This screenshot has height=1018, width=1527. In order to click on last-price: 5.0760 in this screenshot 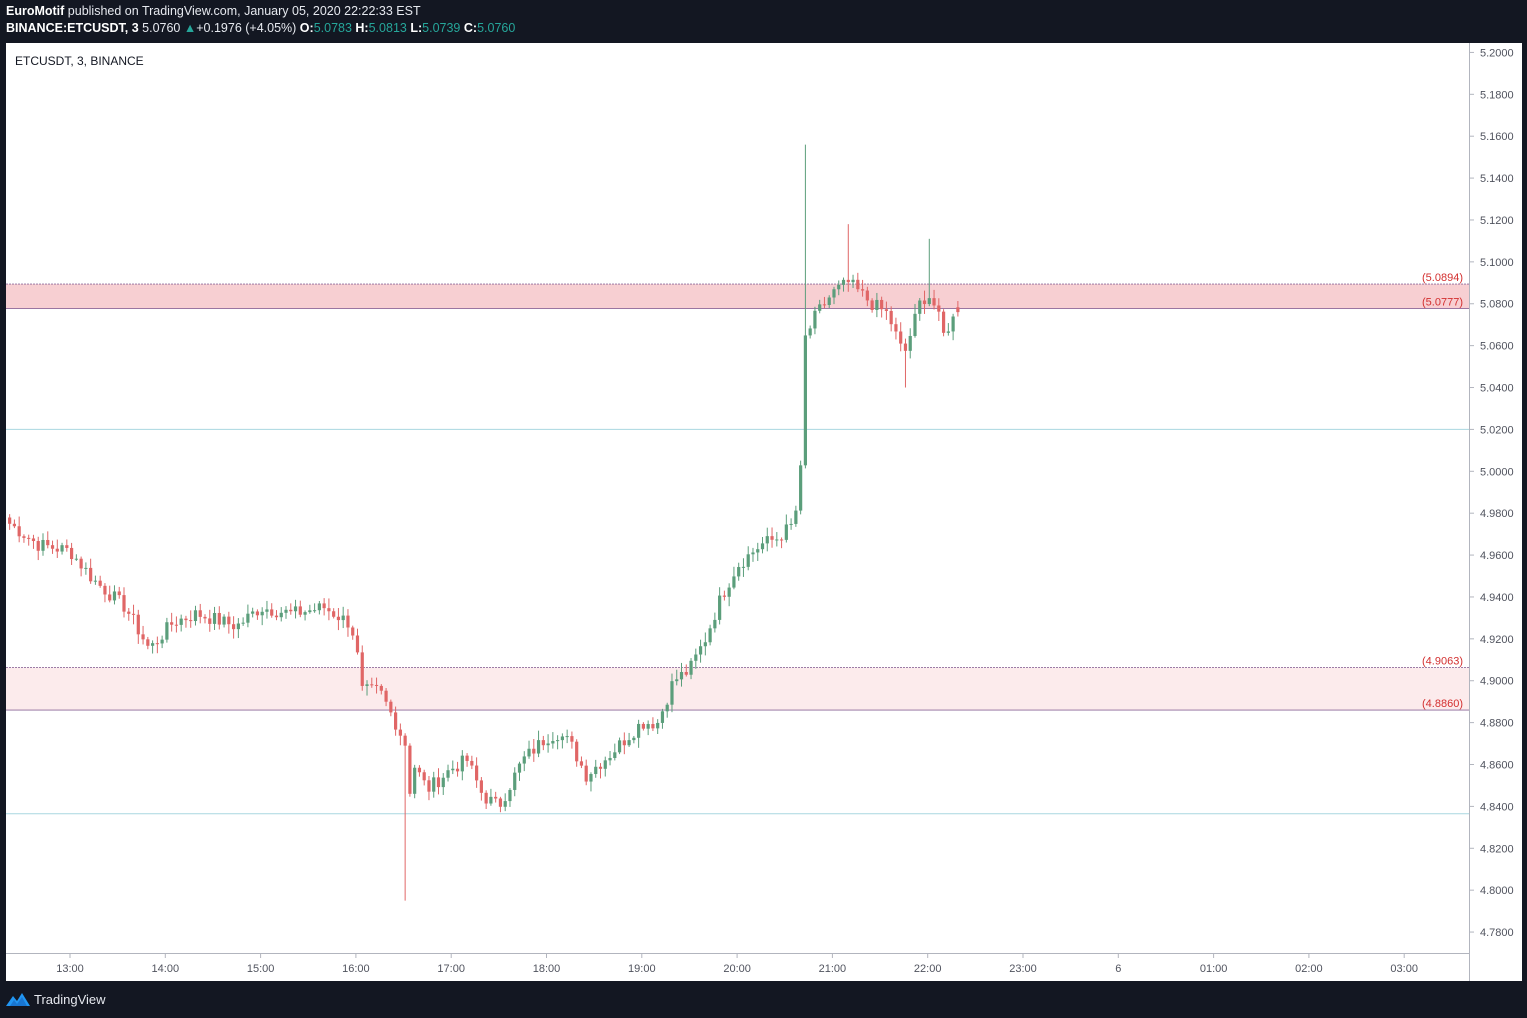, I will do `click(161, 28)`.